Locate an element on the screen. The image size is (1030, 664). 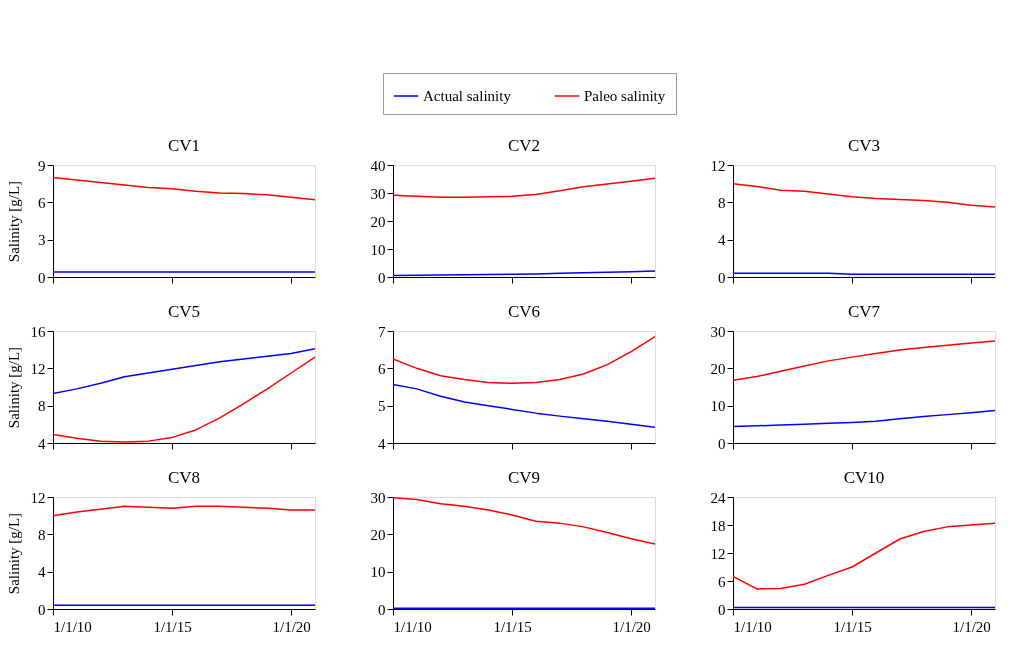
y-tick-label: 24 is located at coordinates (718, 497).